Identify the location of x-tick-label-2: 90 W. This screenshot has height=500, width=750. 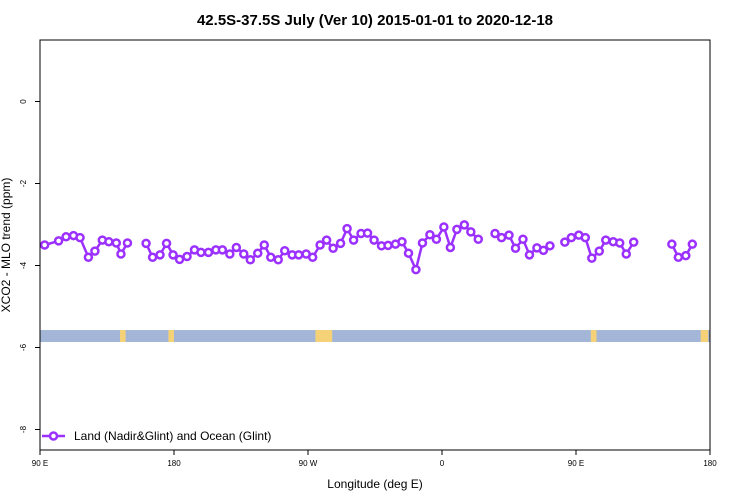
(308, 463).